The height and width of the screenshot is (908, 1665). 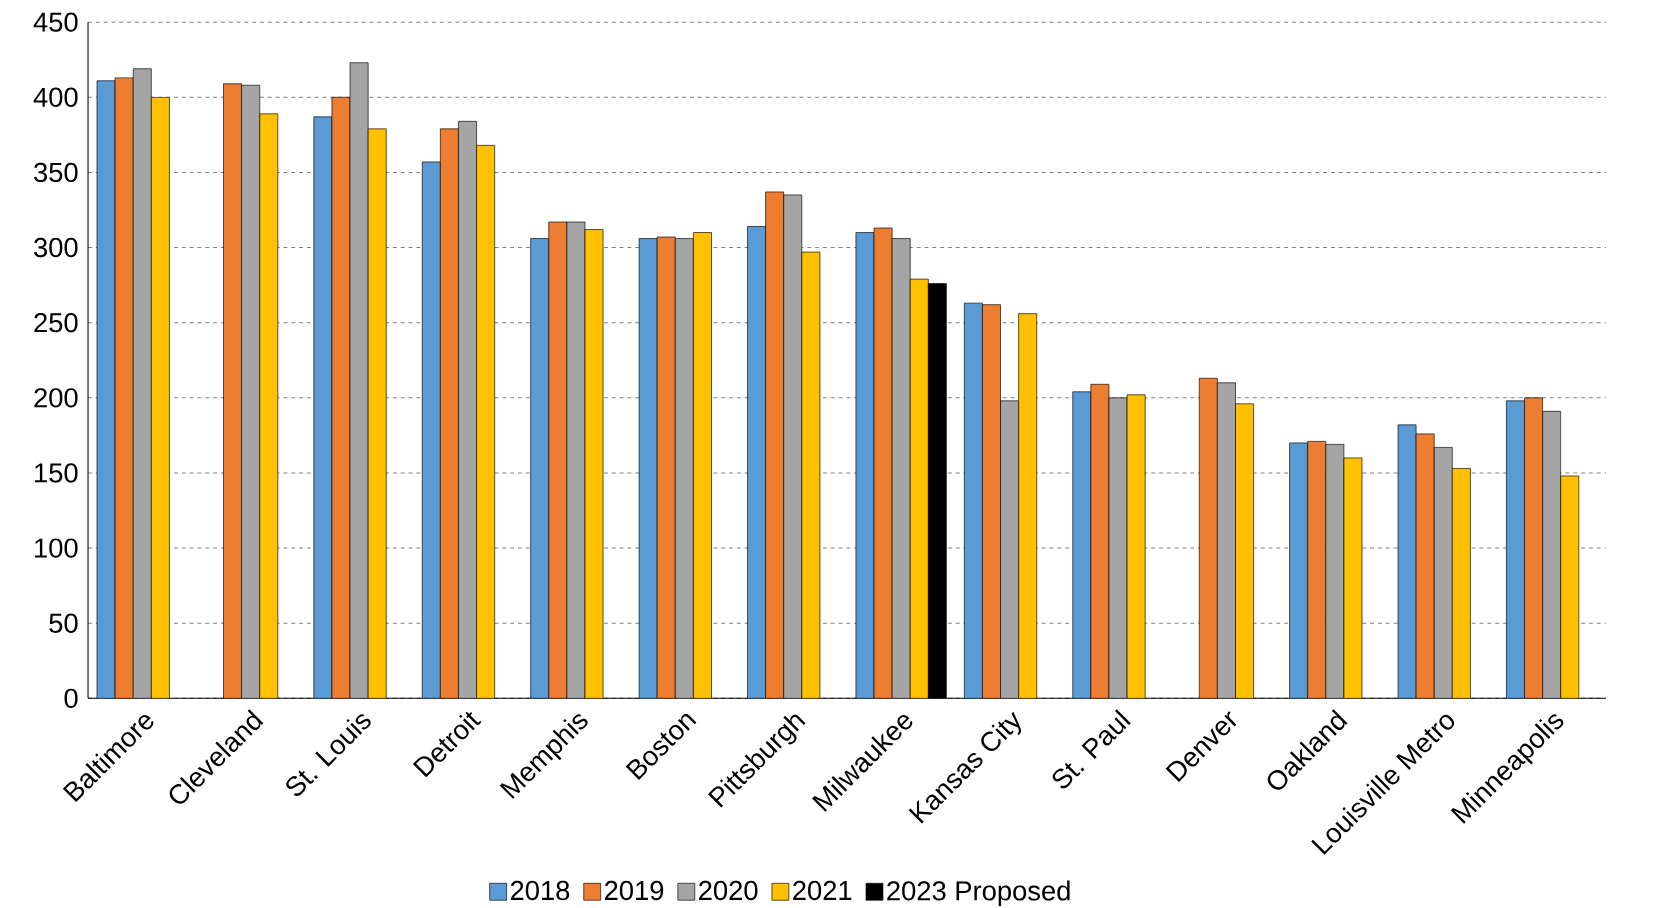 What do you see at coordinates (55, 97) in the screenshot?
I see `y-tick-label: 400` at bounding box center [55, 97].